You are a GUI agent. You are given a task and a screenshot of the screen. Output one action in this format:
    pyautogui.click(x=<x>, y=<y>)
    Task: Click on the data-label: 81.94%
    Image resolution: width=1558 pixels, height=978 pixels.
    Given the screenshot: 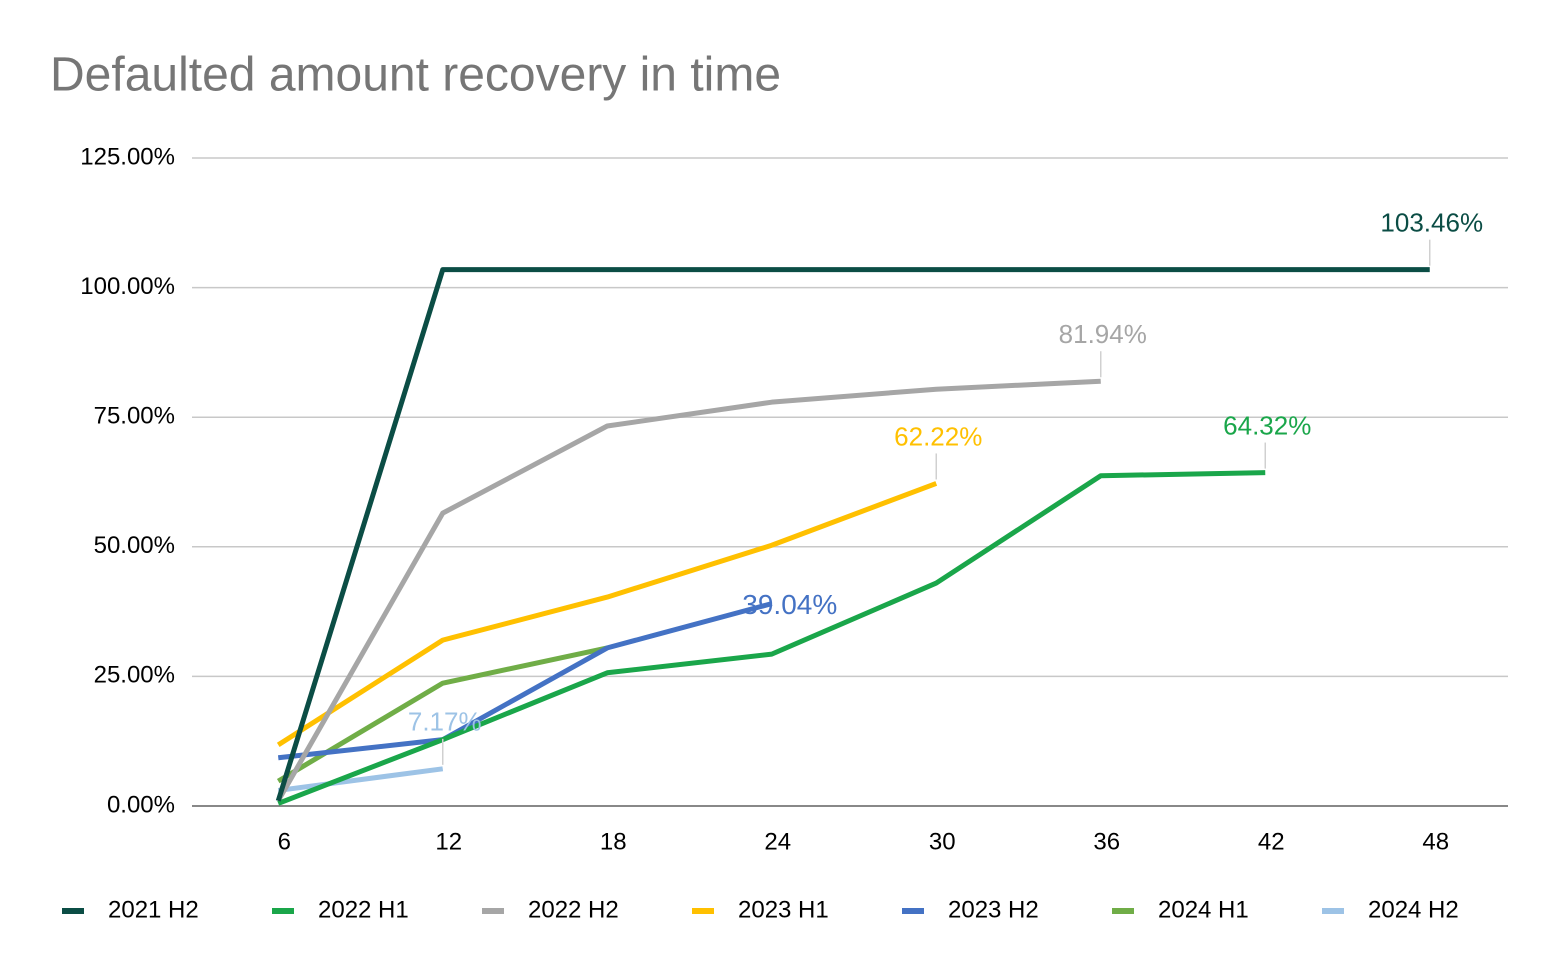 What is the action you would take?
    pyautogui.click(x=1103, y=334)
    